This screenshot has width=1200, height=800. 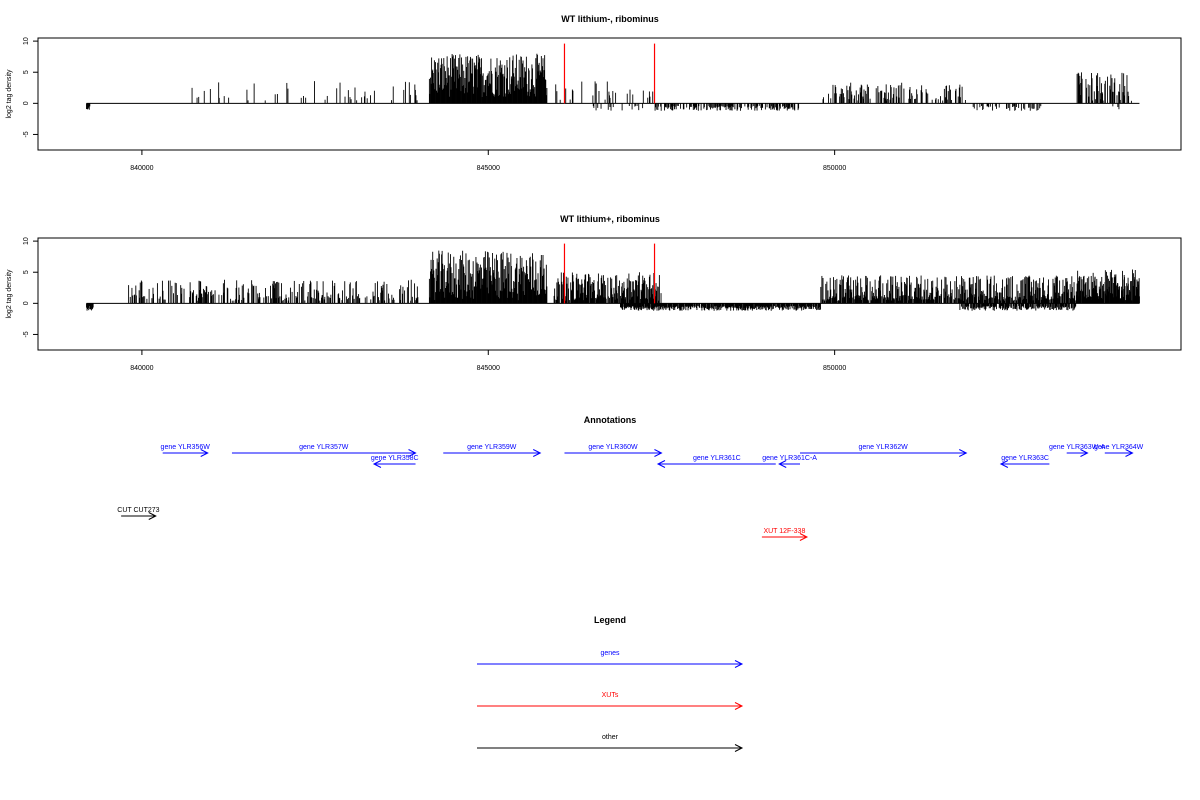 I want to click on feature-label: gene YLR363W-A, so click(x=1077, y=447).